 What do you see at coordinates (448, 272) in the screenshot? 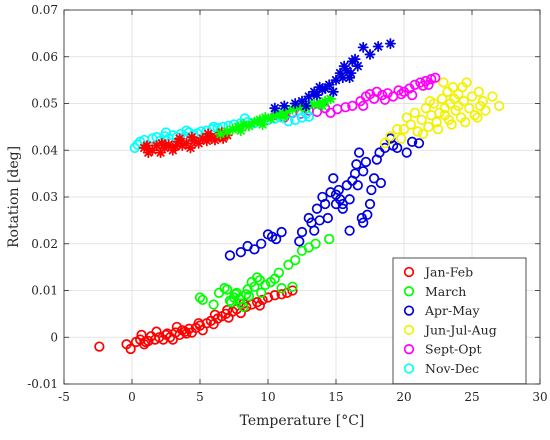
I see `legend-label: Jan-Feb` at bounding box center [448, 272].